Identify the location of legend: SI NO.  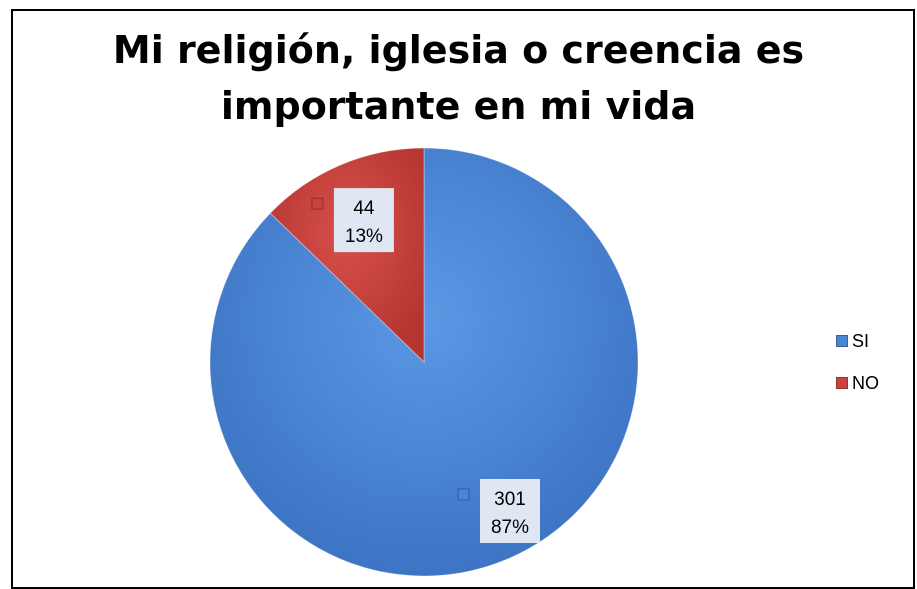
(857, 372).